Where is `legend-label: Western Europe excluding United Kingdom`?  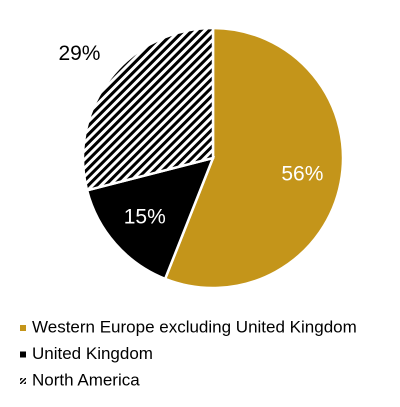 legend-label: Western Europe excluding United Kingdom is located at coordinates (194, 326).